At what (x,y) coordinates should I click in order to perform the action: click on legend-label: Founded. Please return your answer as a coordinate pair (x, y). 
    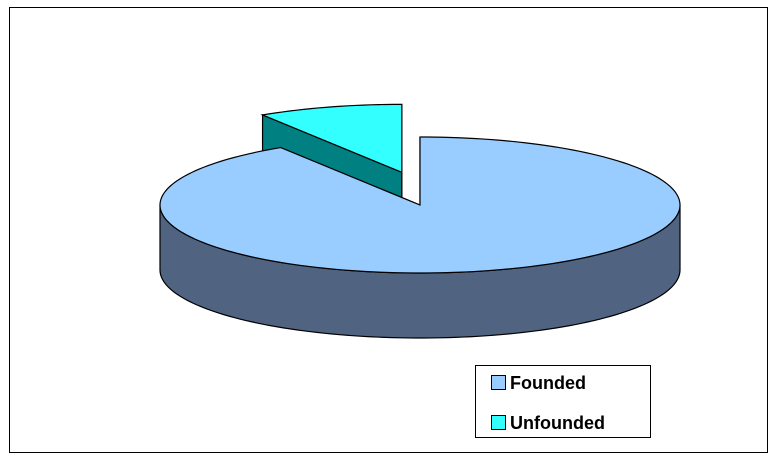
    Looking at the image, I should click on (548, 383).